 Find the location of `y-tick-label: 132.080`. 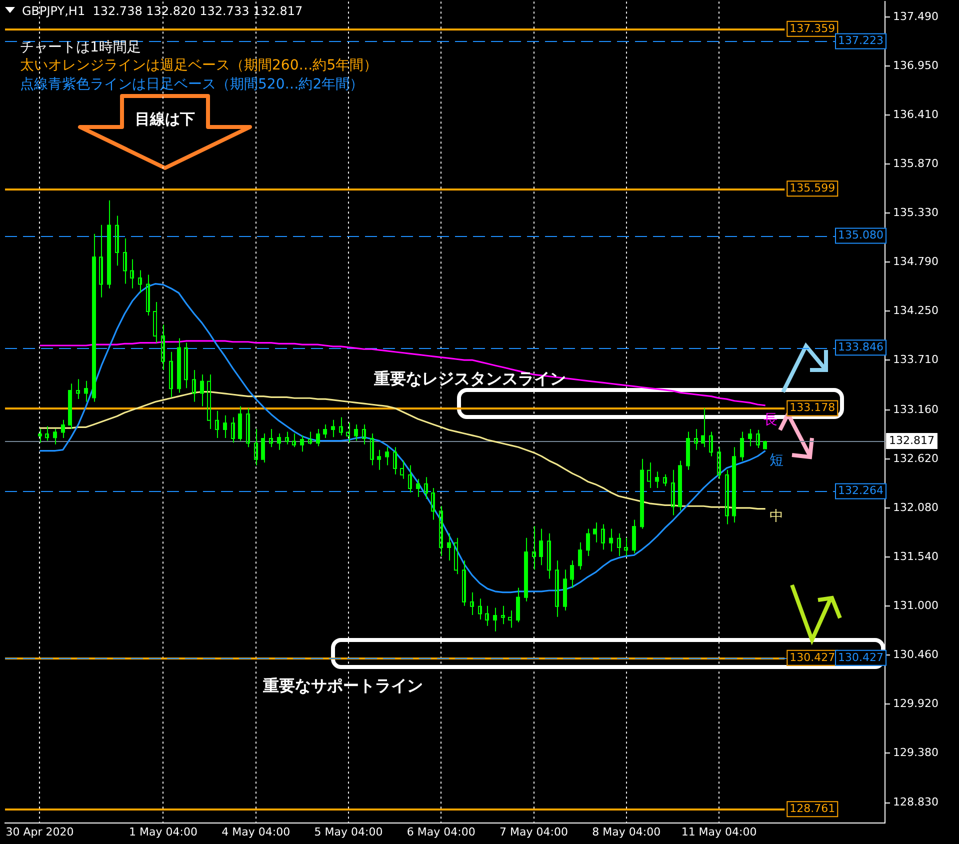

y-tick-label: 132.080 is located at coordinates (915, 507).